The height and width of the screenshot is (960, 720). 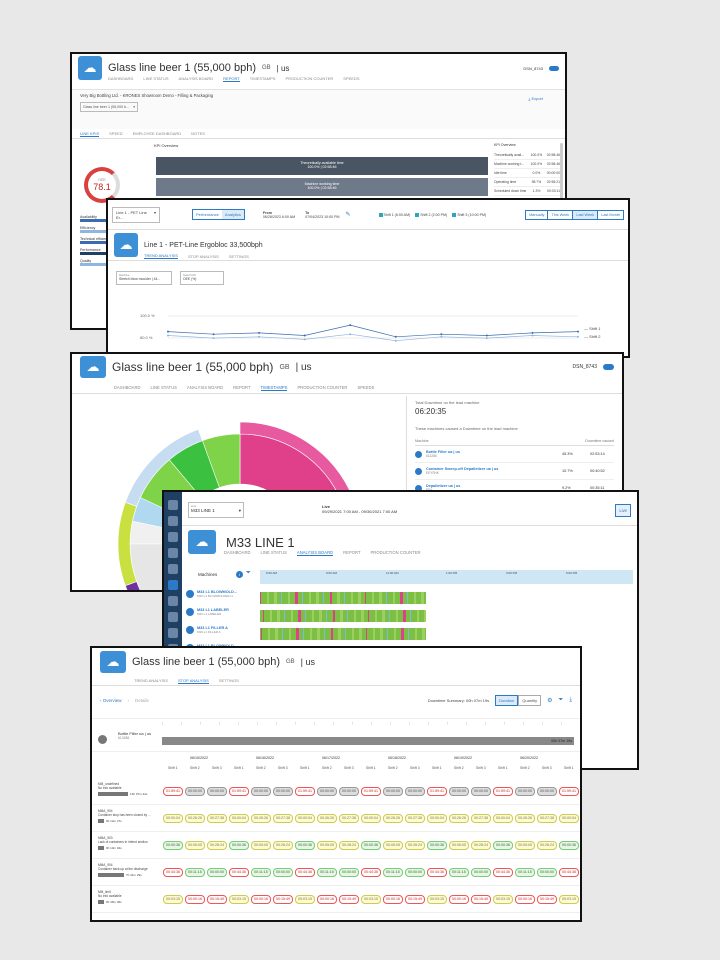 What do you see at coordinates (261, 818) in the screenshot?
I see `duration-pill: 00:26:26` at bounding box center [261, 818].